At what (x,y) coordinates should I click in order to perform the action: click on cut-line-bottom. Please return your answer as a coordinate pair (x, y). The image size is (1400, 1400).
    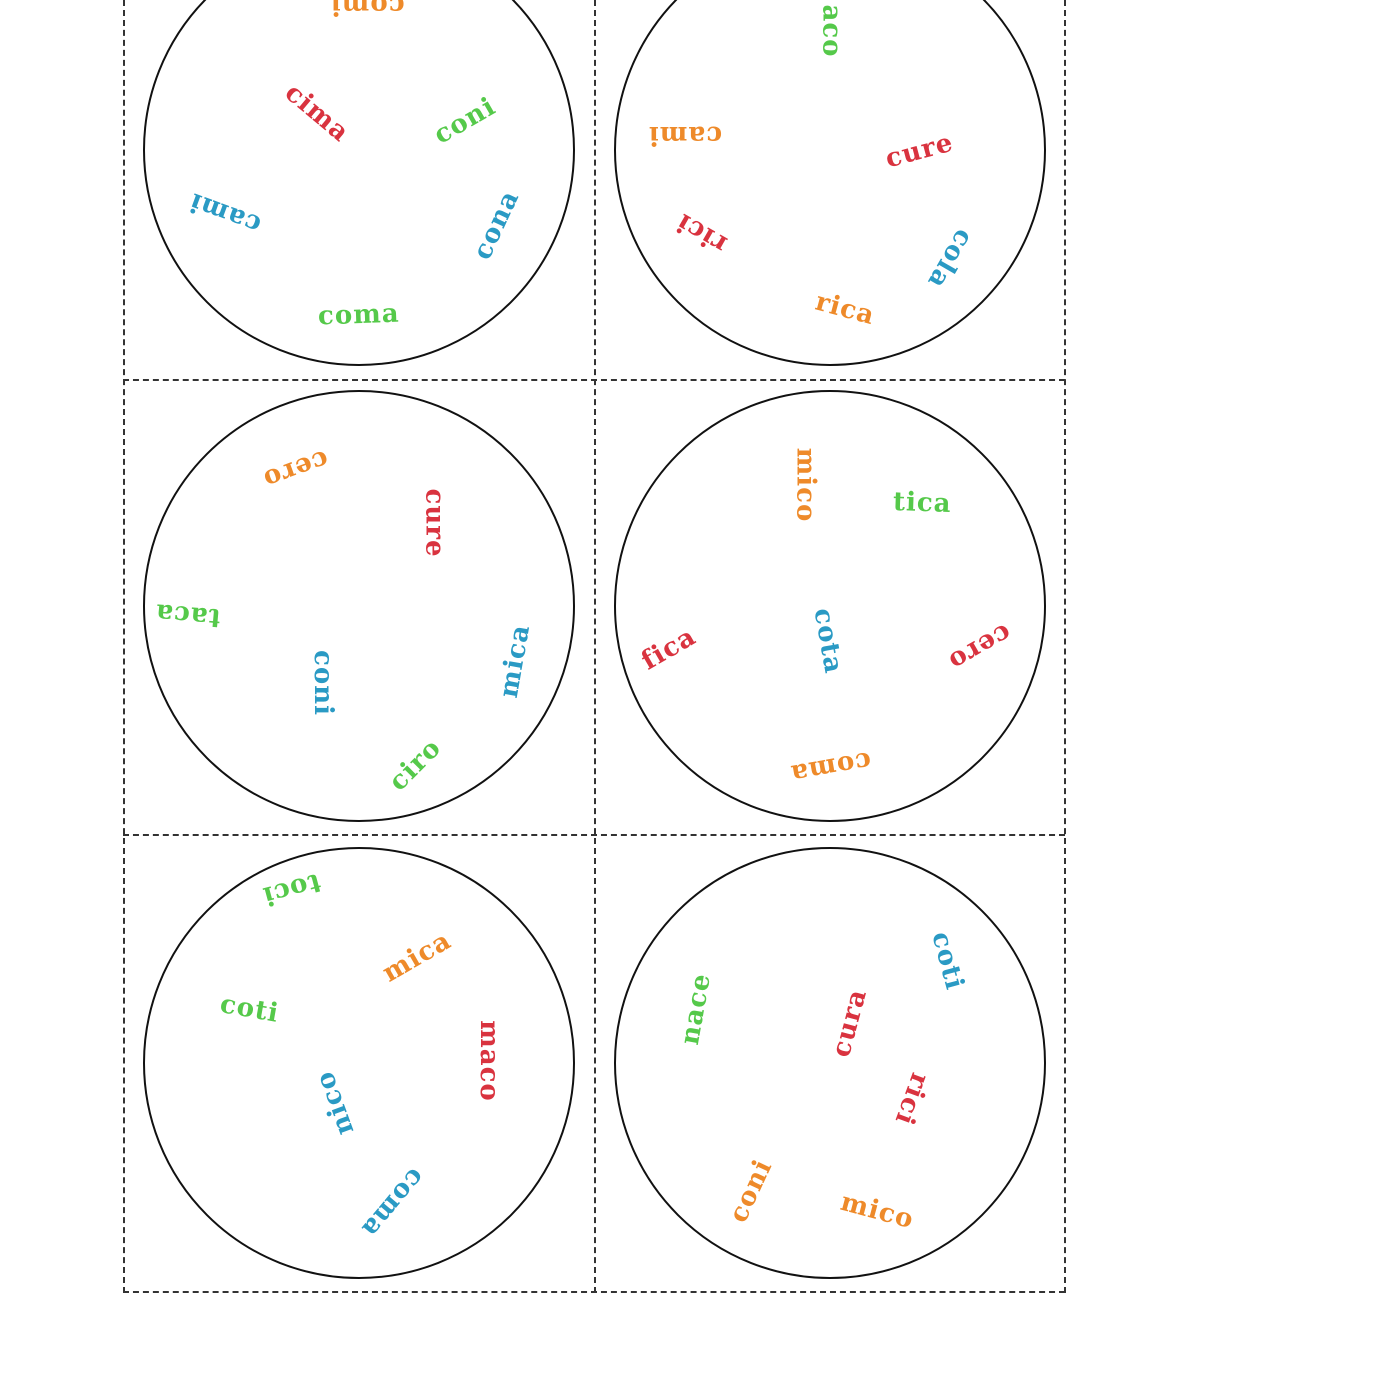
    Looking at the image, I should click on (594, 1292).